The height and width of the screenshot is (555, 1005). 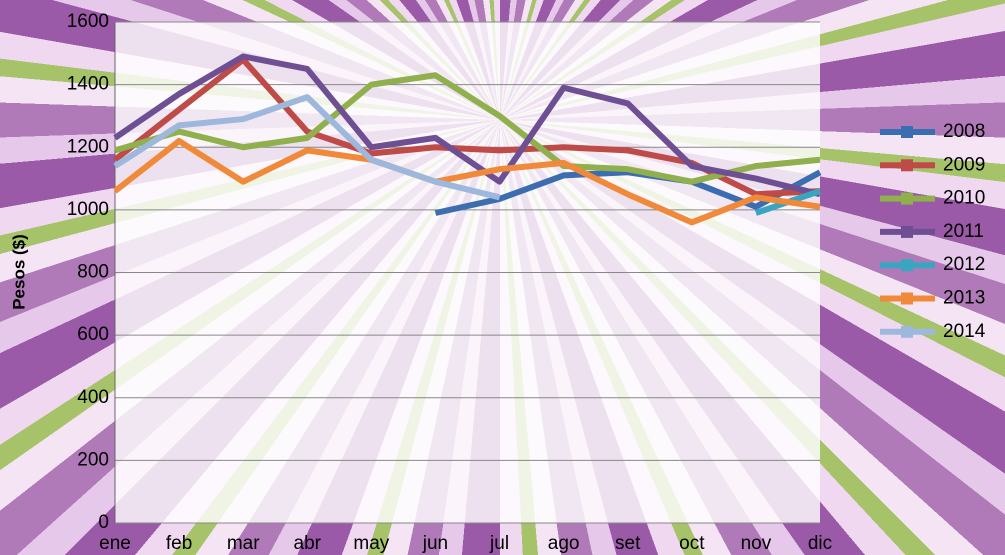 What do you see at coordinates (308, 543) in the screenshot?
I see `x-tick-label: abr` at bounding box center [308, 543].